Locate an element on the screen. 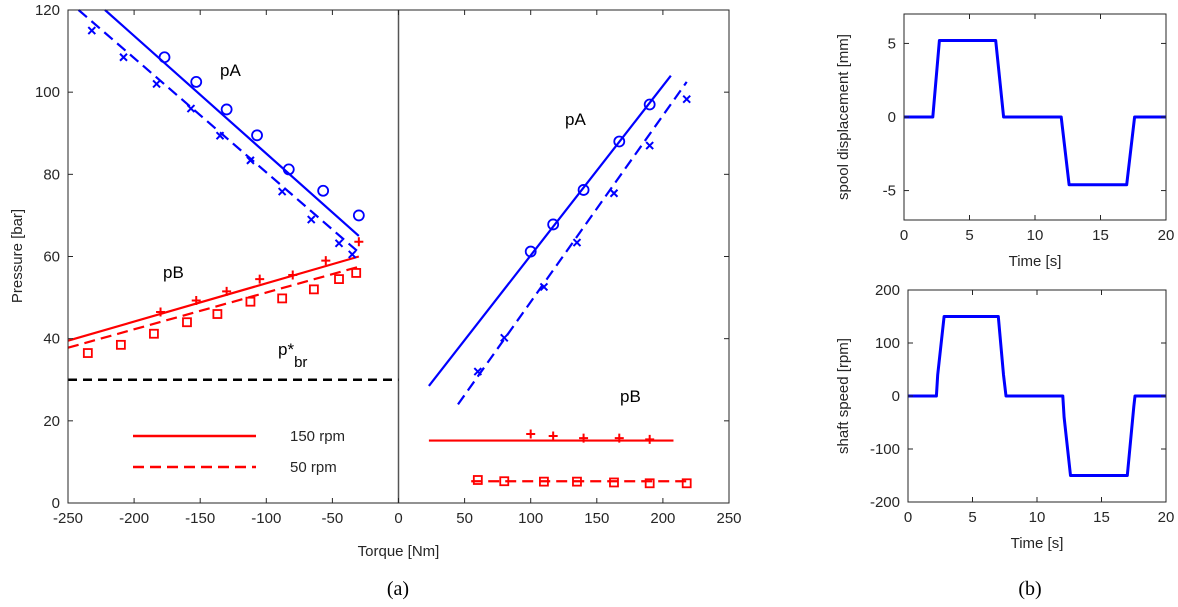 Image resolution: width=1178 pixels, height=607 pixels. x-tick-label: 10 is located at coordinates (1035, 235).